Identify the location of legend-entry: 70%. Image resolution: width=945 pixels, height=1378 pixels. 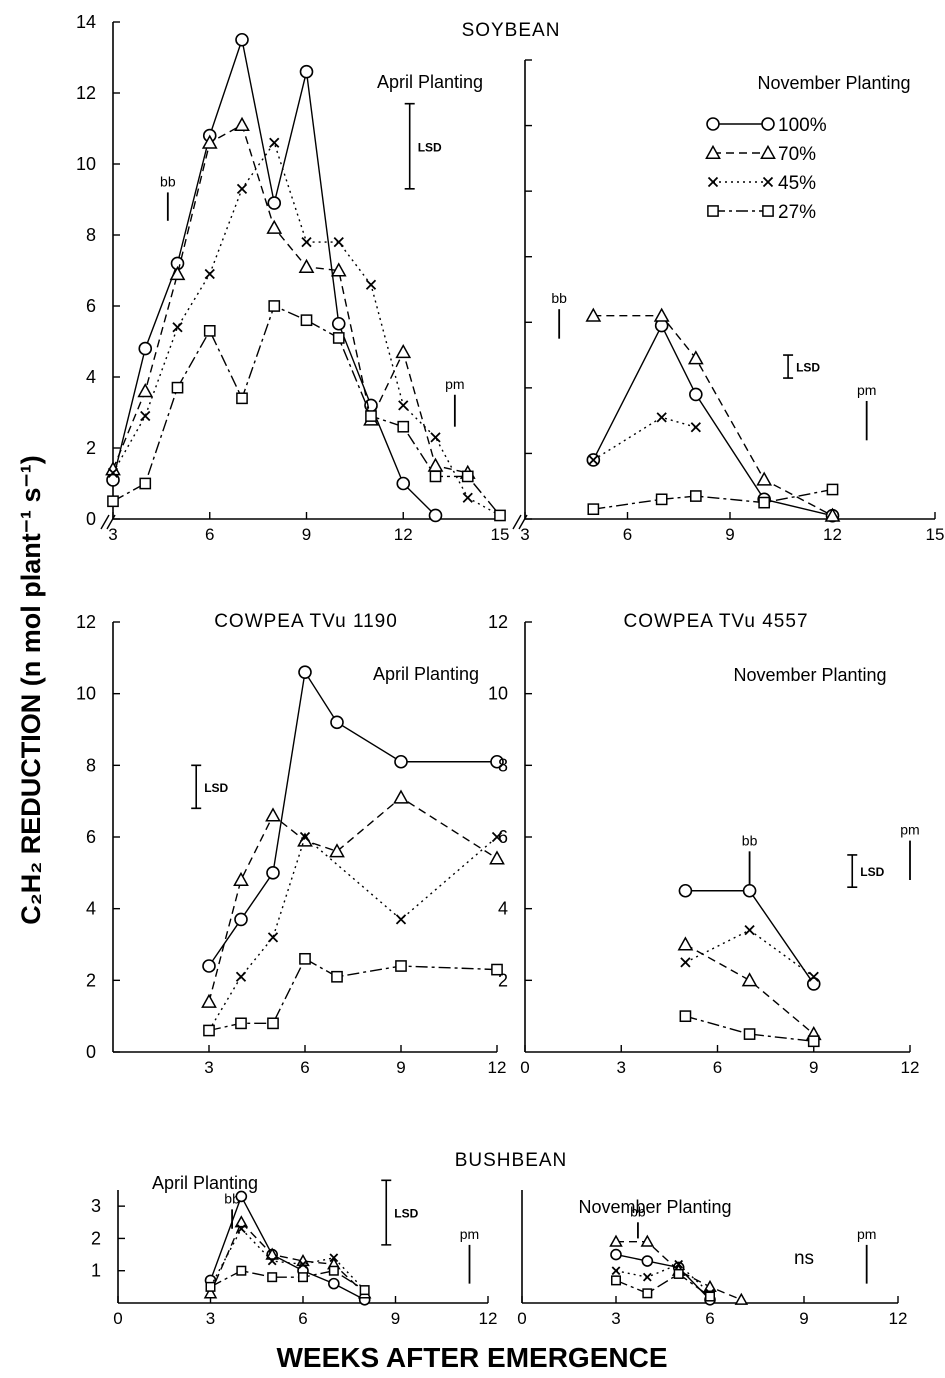
(760, 154).